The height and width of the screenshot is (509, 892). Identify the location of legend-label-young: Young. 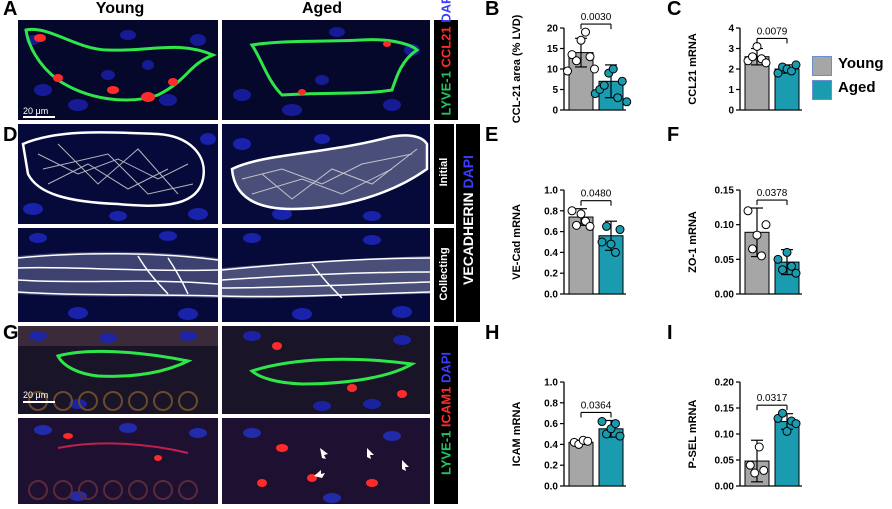
(861, 63).